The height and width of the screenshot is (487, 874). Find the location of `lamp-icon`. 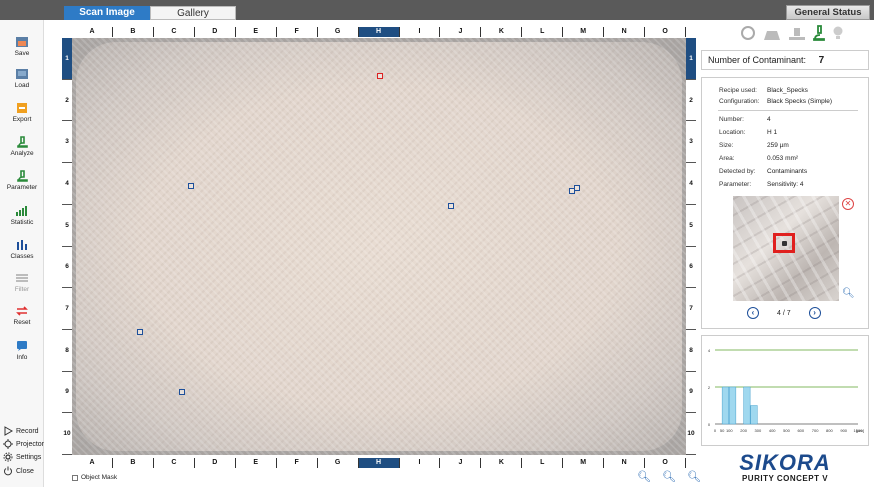

lamp-icon is located at coordinates (838, 33).